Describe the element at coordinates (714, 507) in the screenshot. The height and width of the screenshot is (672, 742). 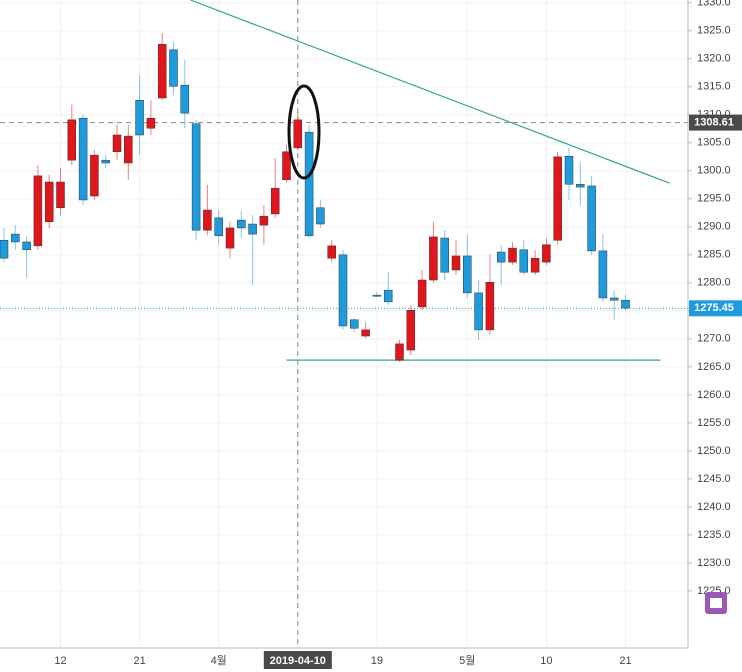
I see `y-tick-label: 1240.0` at that location.